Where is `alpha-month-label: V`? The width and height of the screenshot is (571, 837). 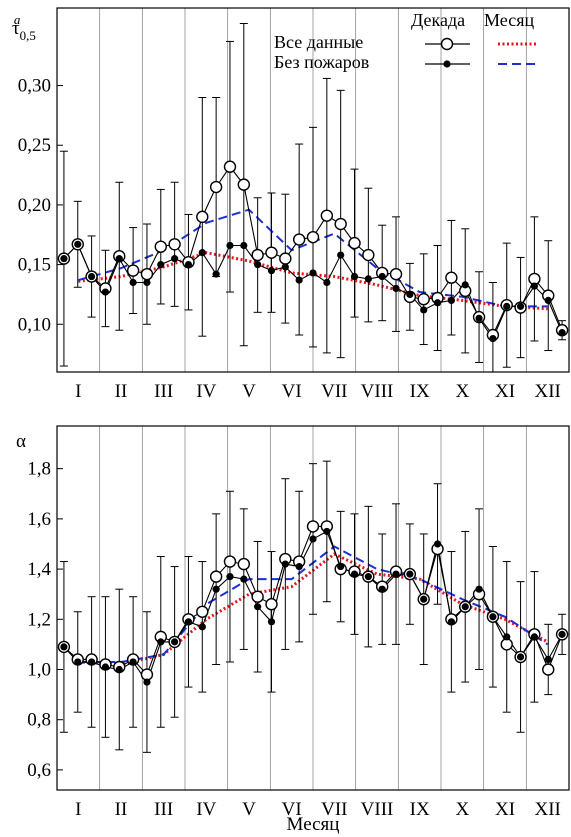
alpha-month-label: V is located at coordinates (249, 809).